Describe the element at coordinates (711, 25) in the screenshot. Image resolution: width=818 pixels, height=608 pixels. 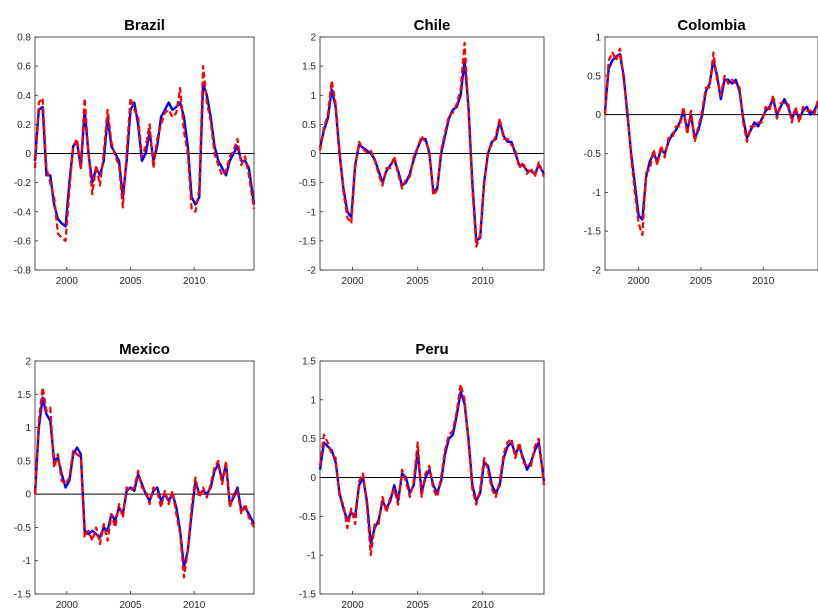
I see `chart-title: Colombia` at that location.